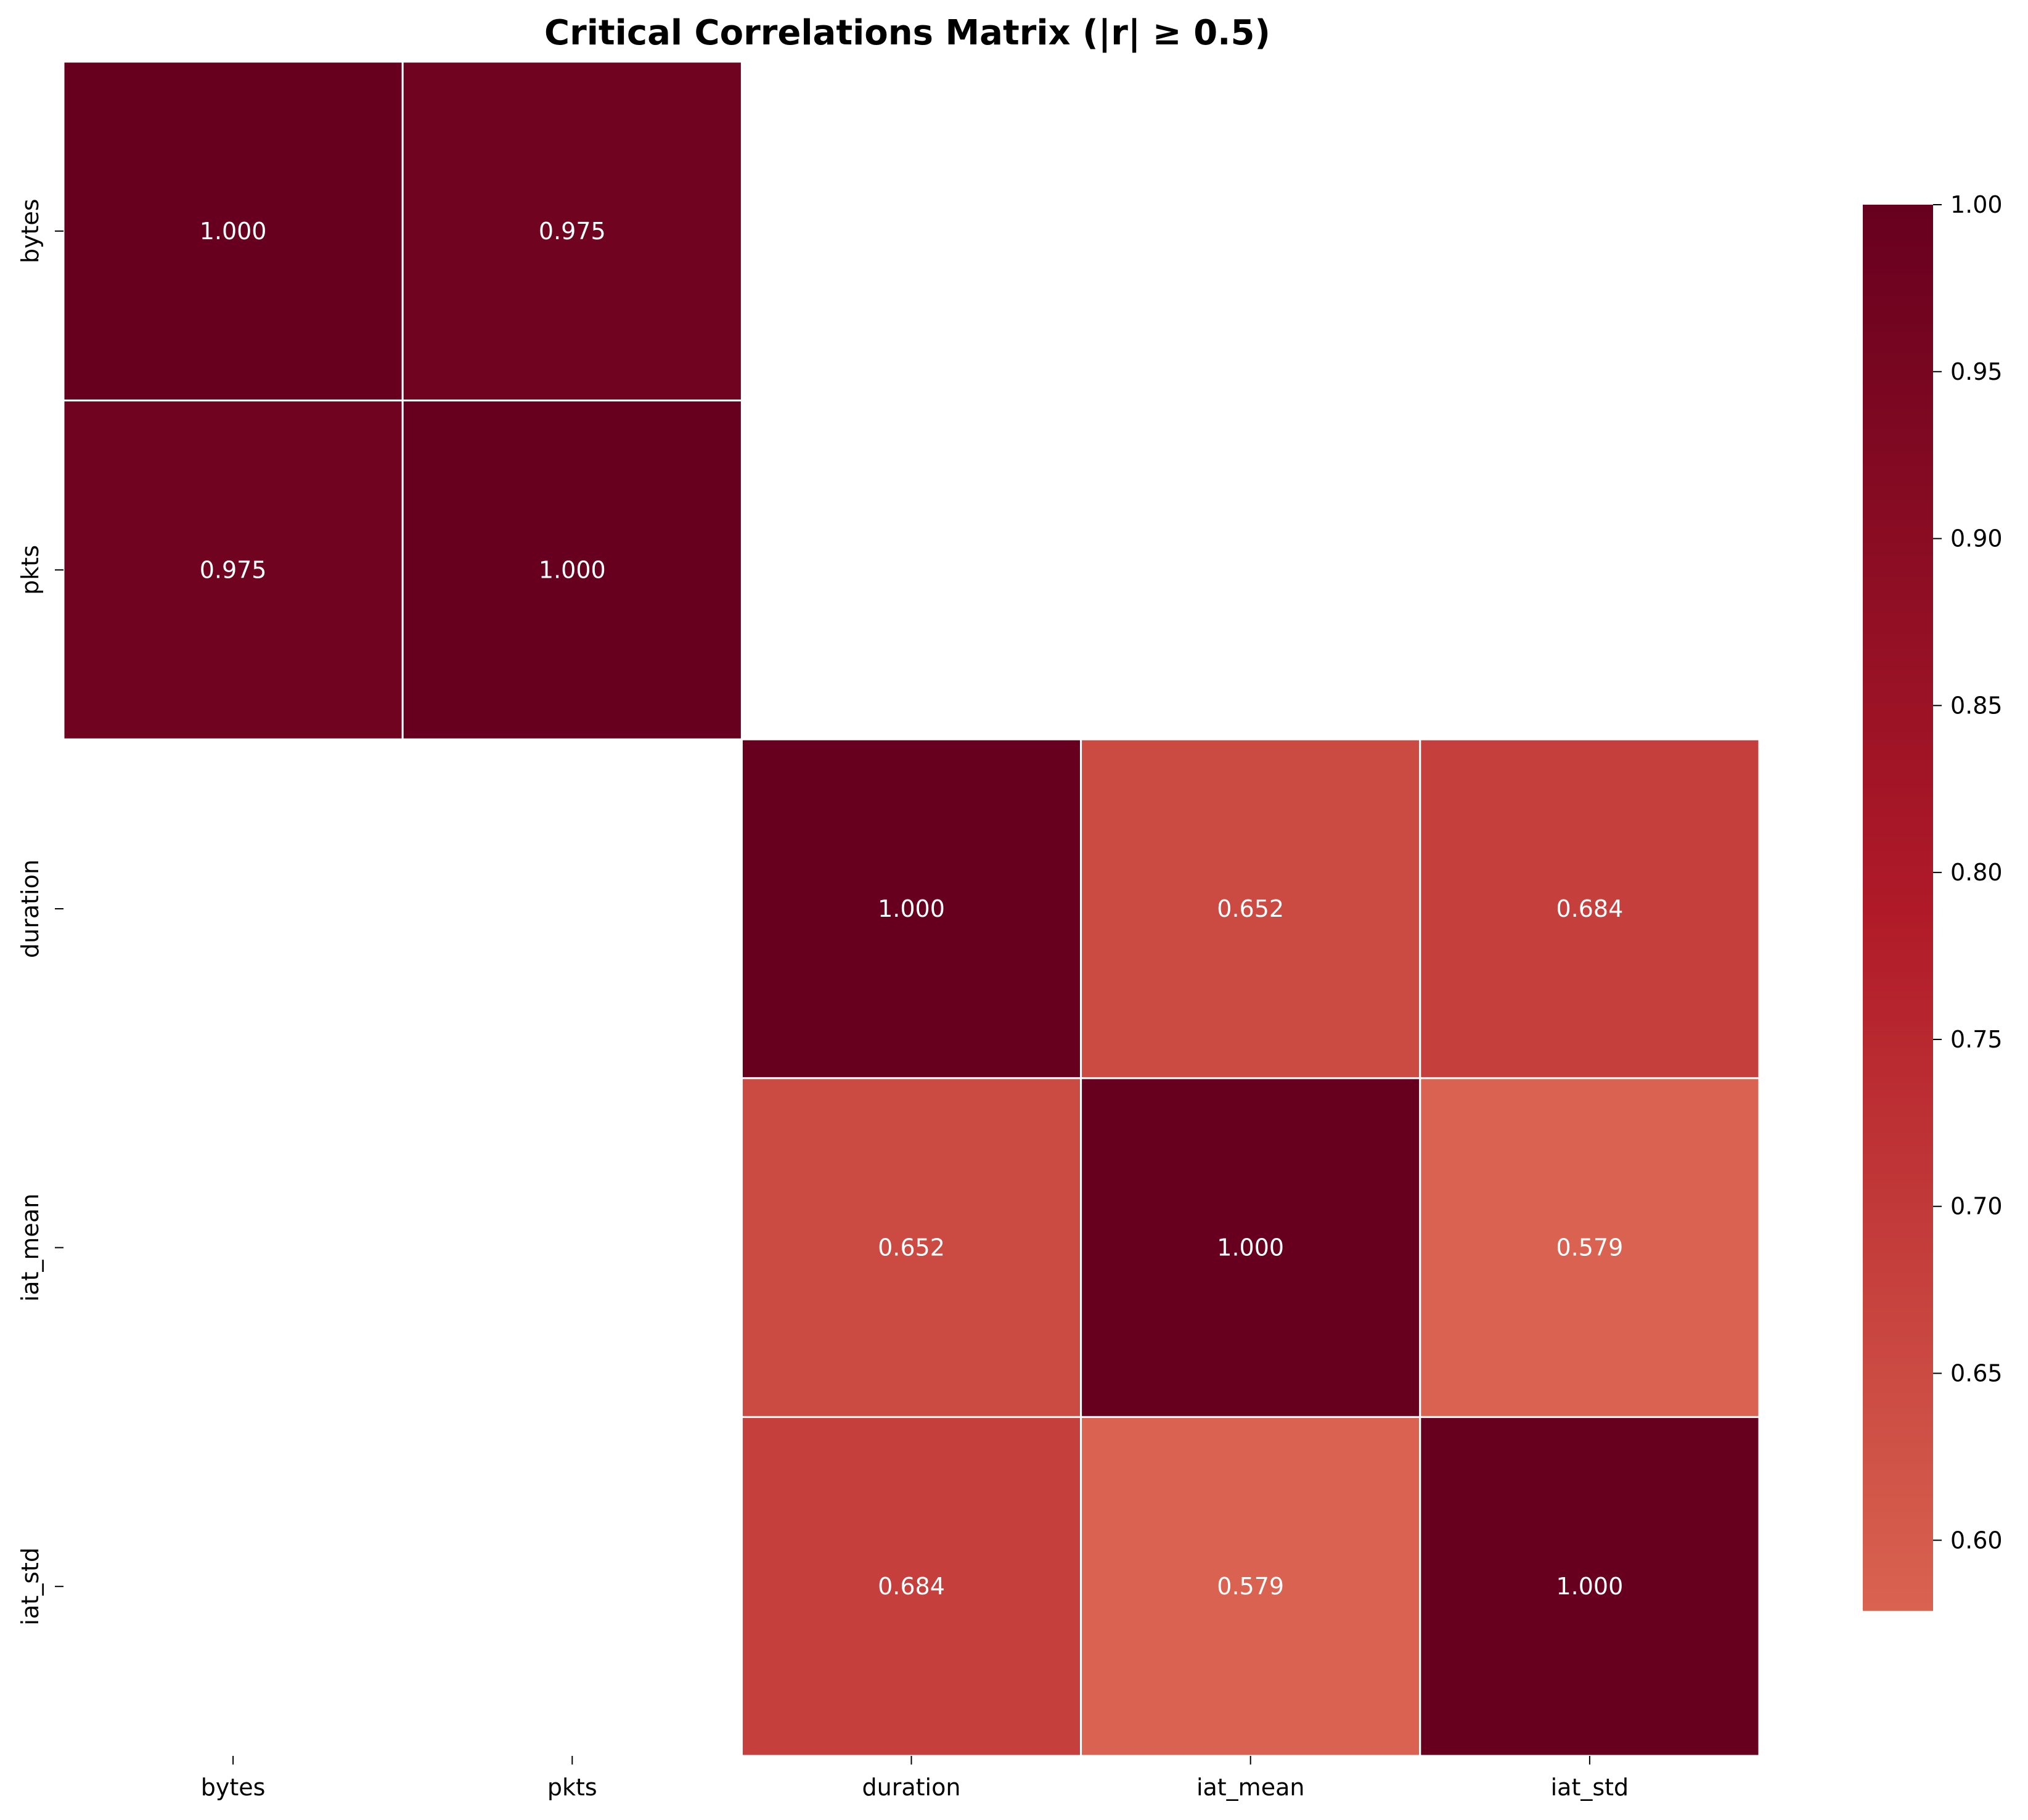 This screenshot has width=2028, height=1820. Describe the element at coordinates (1976, 538) in the screenshot. I see `colorbar-tick-label: 0.90` at that location.